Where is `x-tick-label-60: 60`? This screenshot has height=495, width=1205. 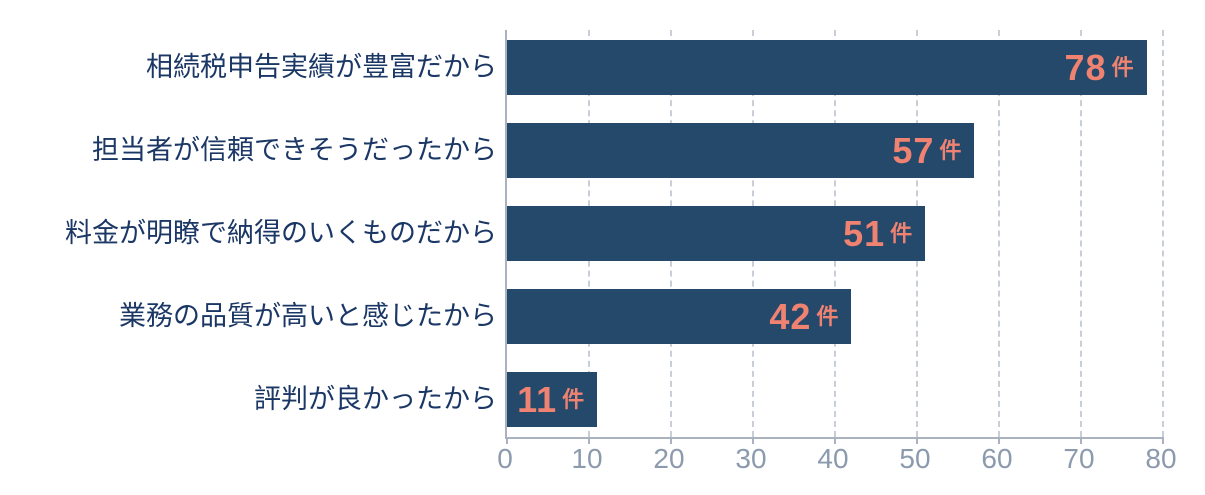 x-tick-label-60: 60 is located at coordinates (997, 458).